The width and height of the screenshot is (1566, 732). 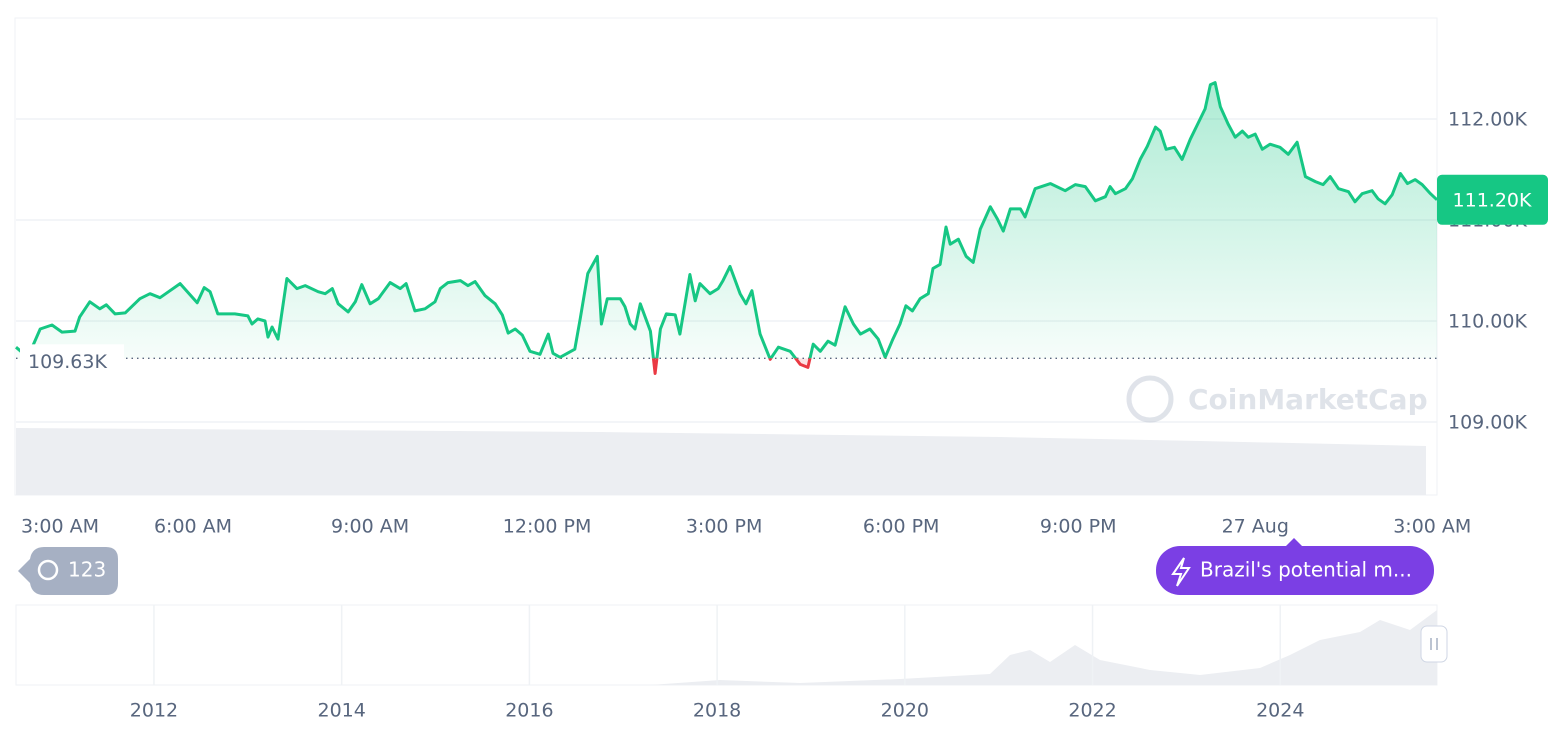 What do you see at coordinates (1487, 422) in the screenshot?
I see `y-tick-label: 109.00K` at bounding box center [1487, 422].